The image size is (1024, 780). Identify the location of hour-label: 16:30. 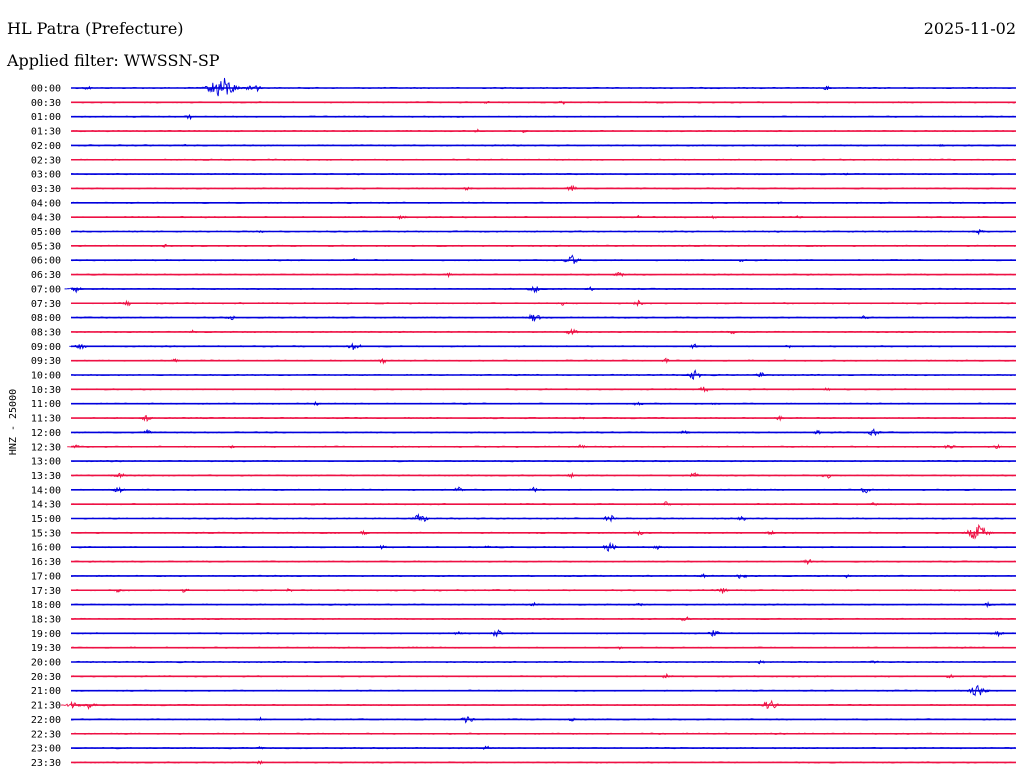
(46, 562).